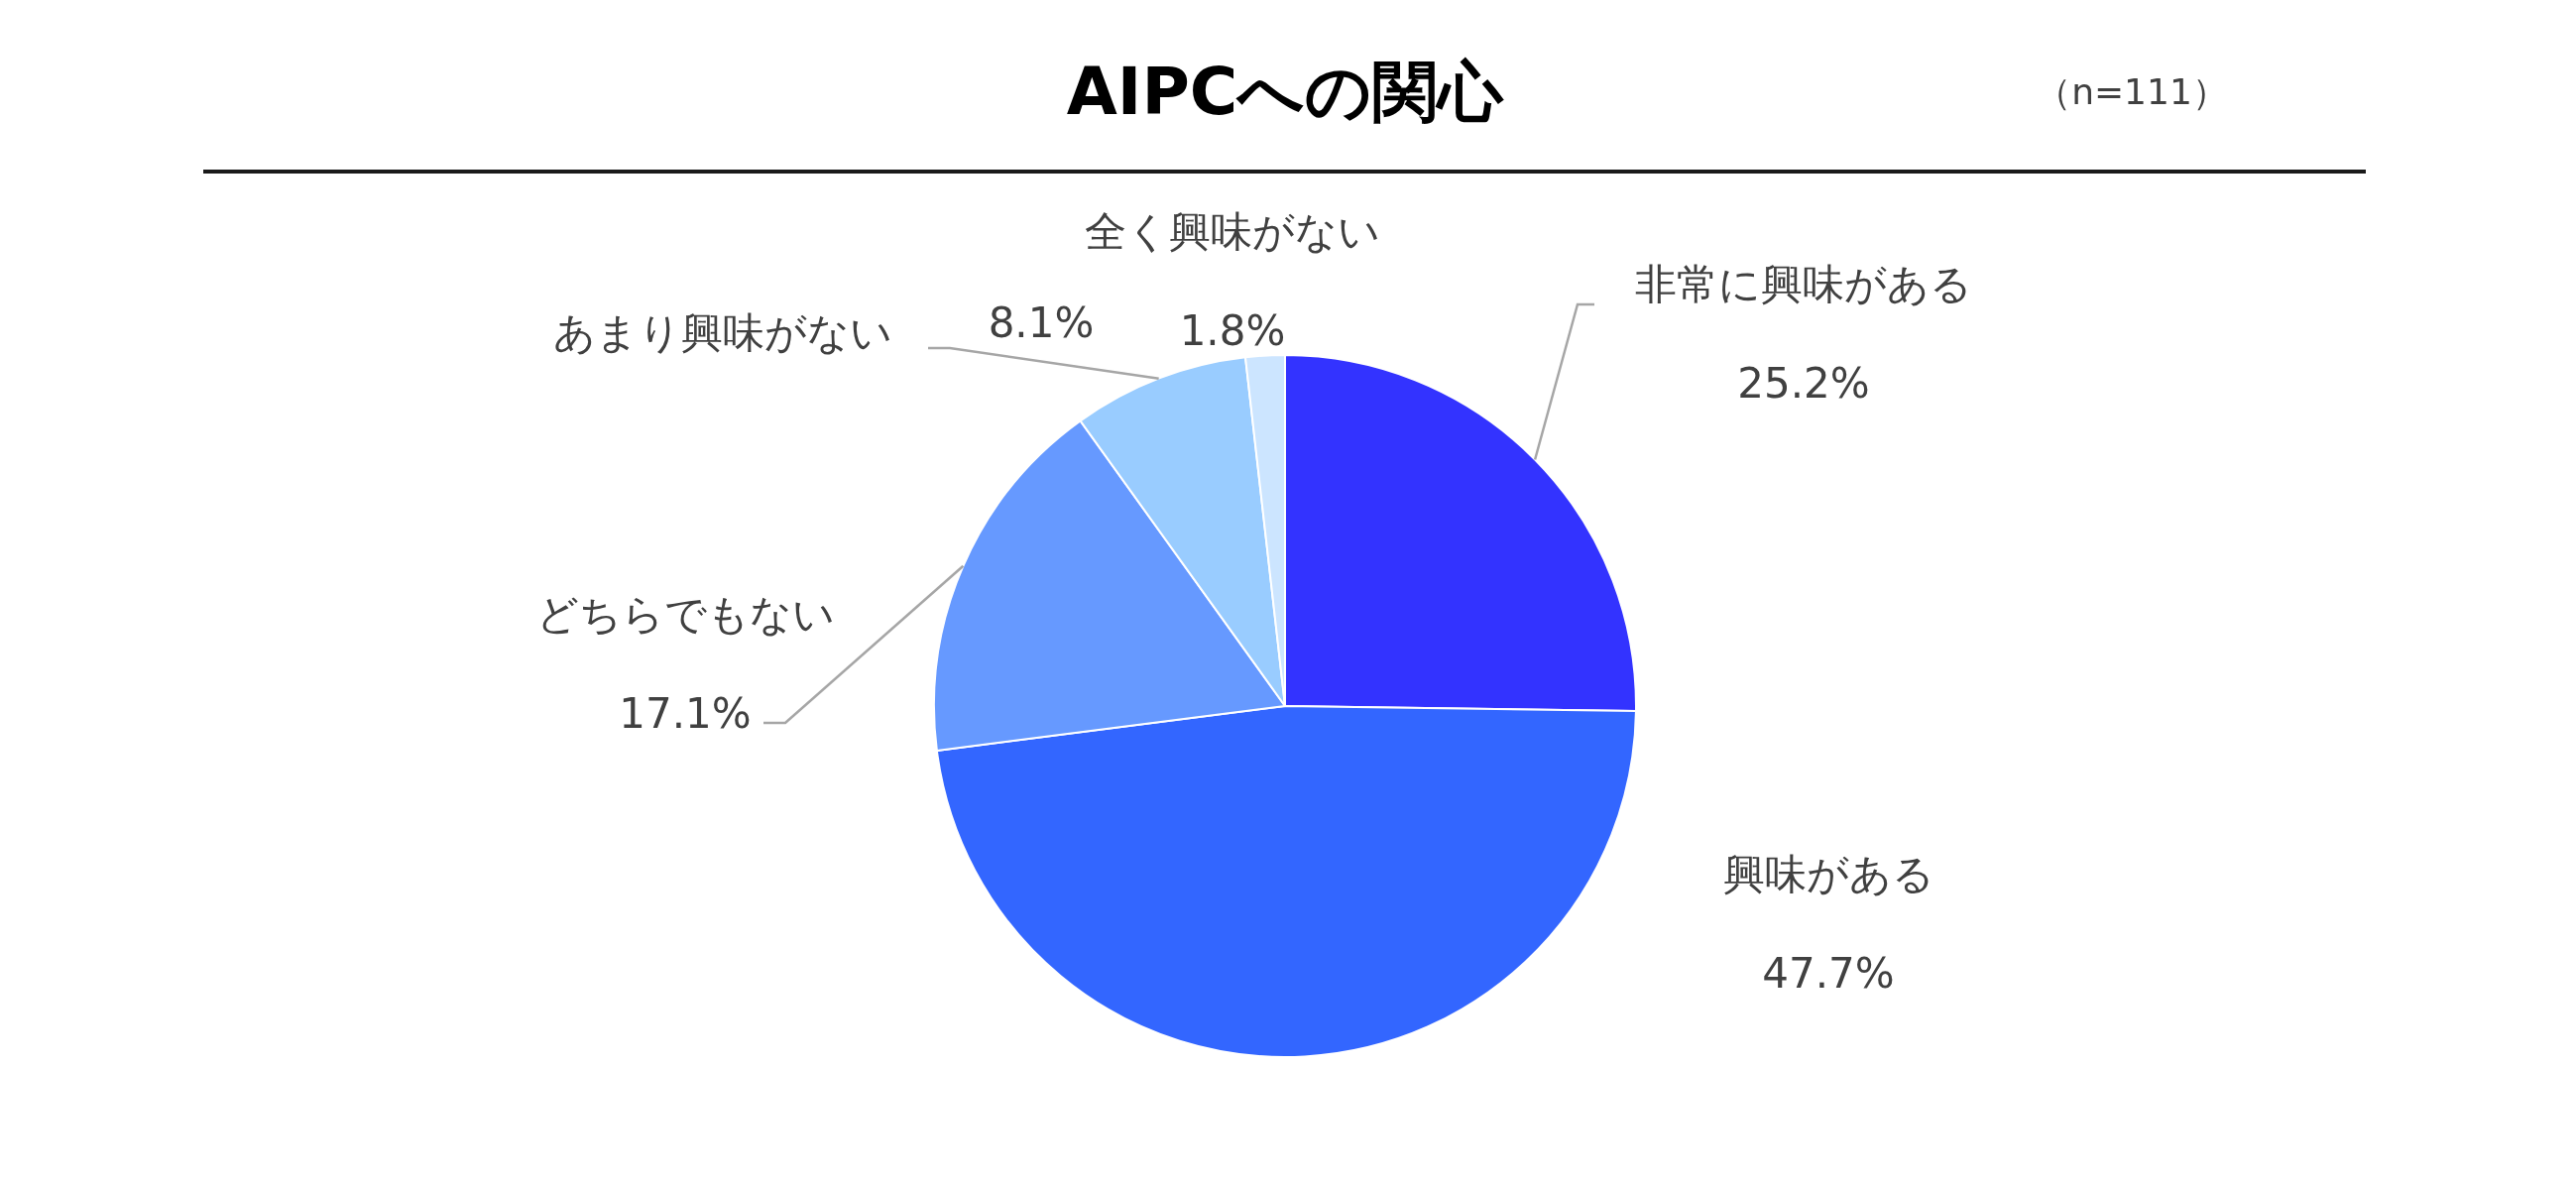  Describe the element at coordinates (1233, 330) in the screenshot. I see `data-label: 1.8%` at that location.